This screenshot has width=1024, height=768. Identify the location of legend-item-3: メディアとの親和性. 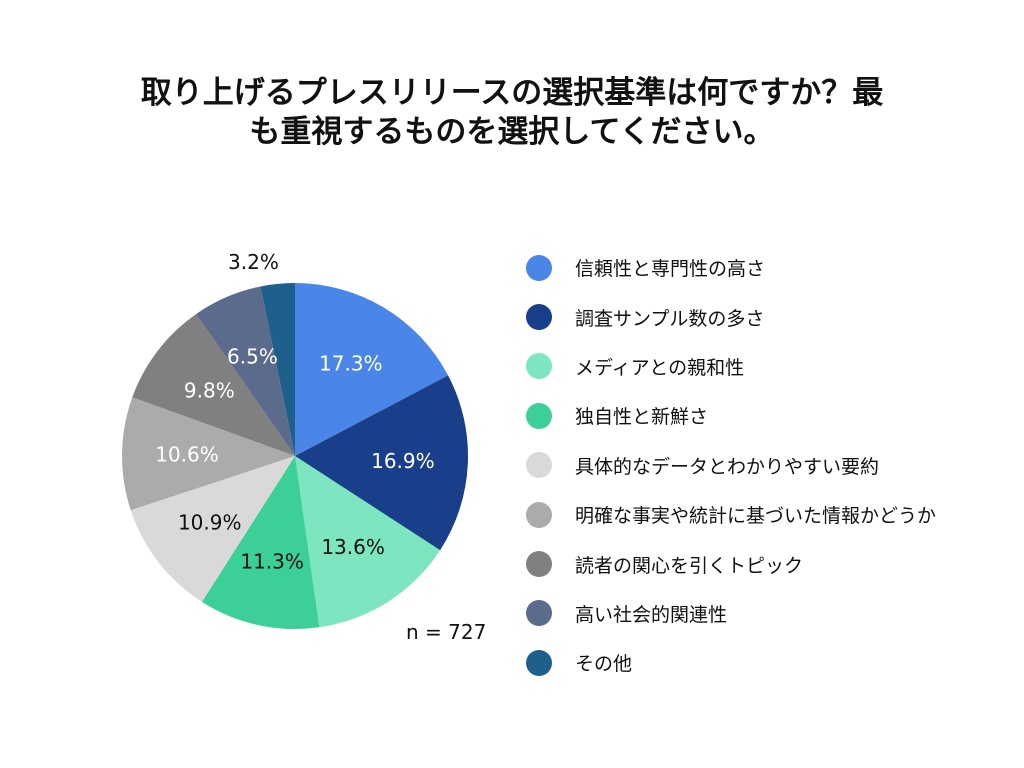
(731, 366).